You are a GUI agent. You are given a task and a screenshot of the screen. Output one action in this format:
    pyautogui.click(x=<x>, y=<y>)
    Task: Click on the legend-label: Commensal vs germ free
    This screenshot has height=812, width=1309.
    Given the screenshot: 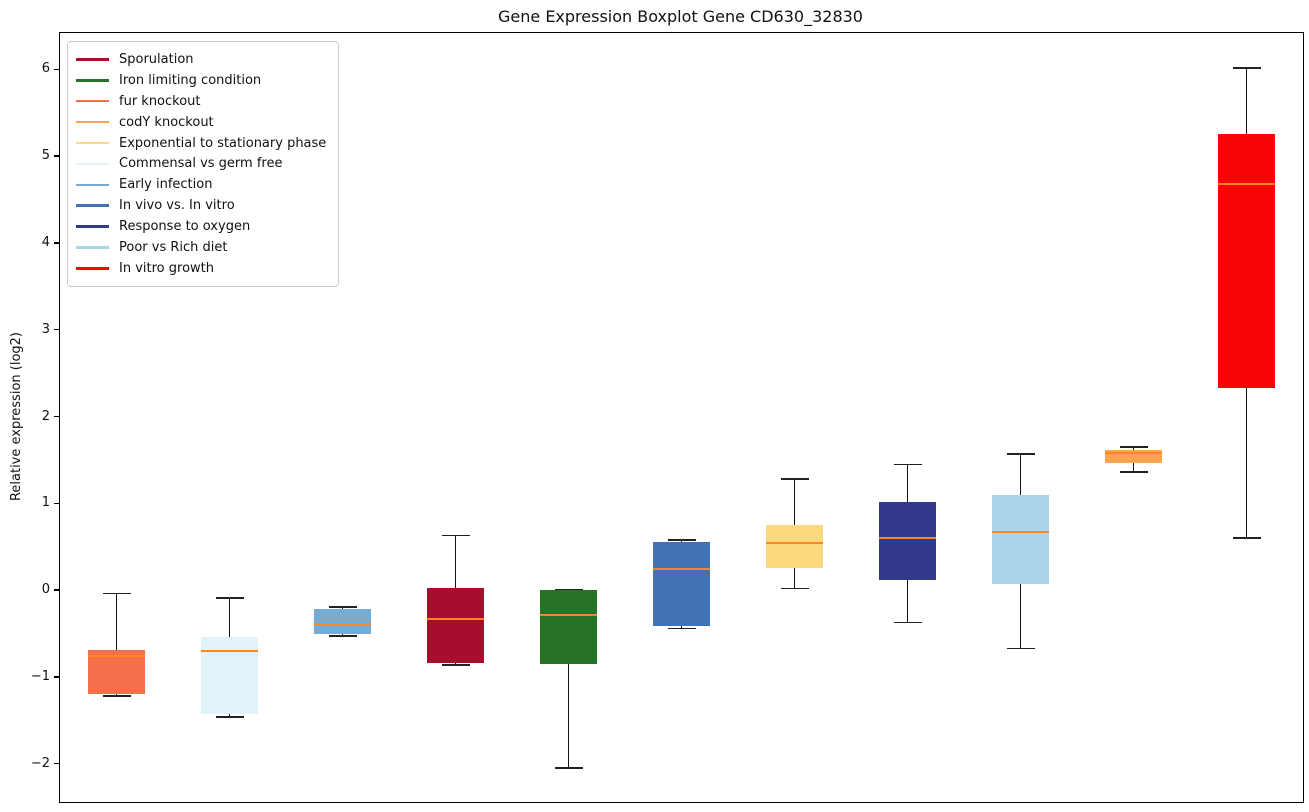 What is the action you would take?
    pyautogui.click(x=201, y=164)
    